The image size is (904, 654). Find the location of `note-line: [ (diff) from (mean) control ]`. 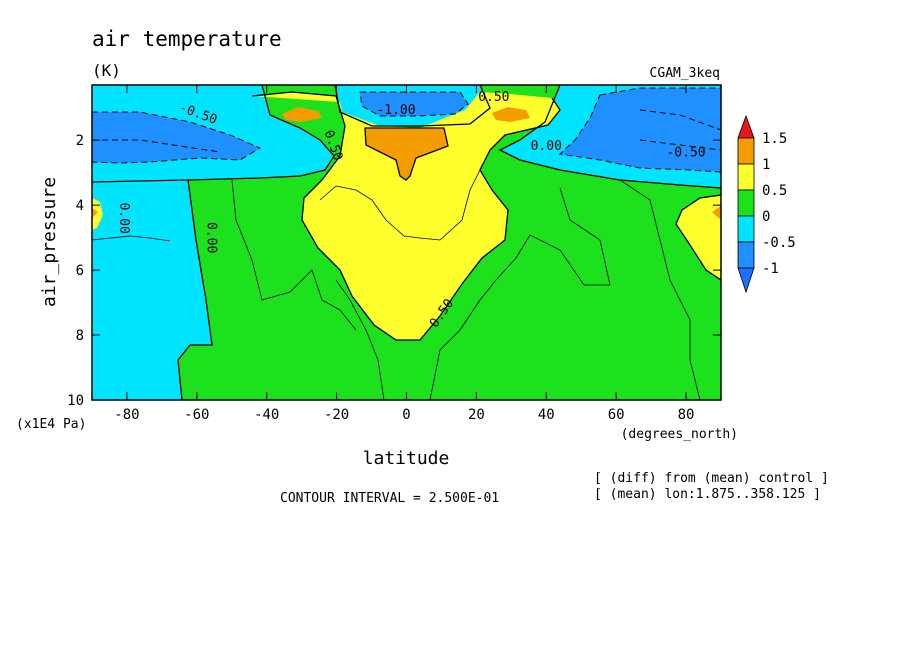

note-line: [ (diff) from (mean) control ] is located at coordinates (711, 478).